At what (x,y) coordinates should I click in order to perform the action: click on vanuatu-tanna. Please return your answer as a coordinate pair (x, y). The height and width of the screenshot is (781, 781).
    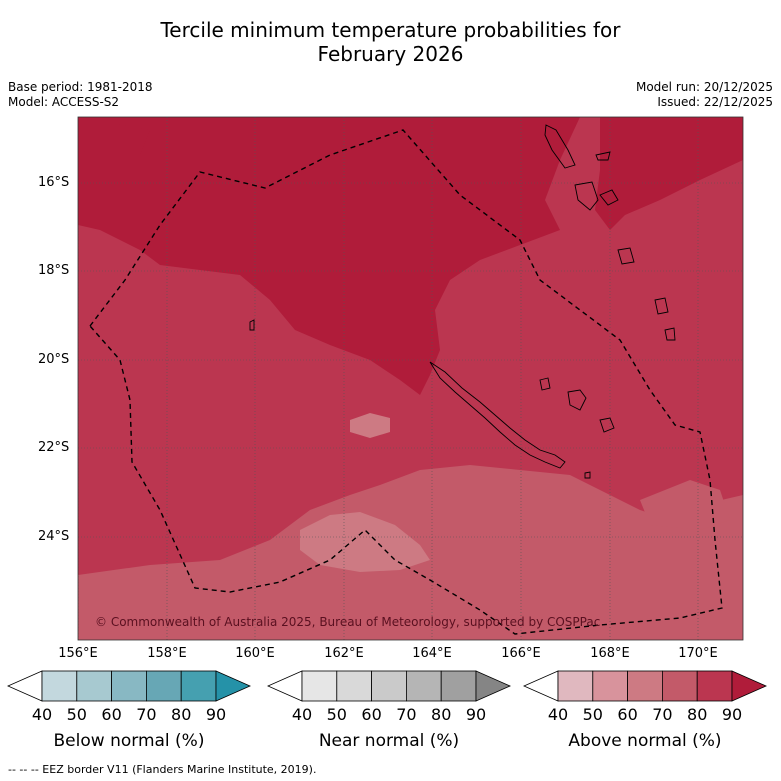
    Looking at the image, I should click on (661, 306).